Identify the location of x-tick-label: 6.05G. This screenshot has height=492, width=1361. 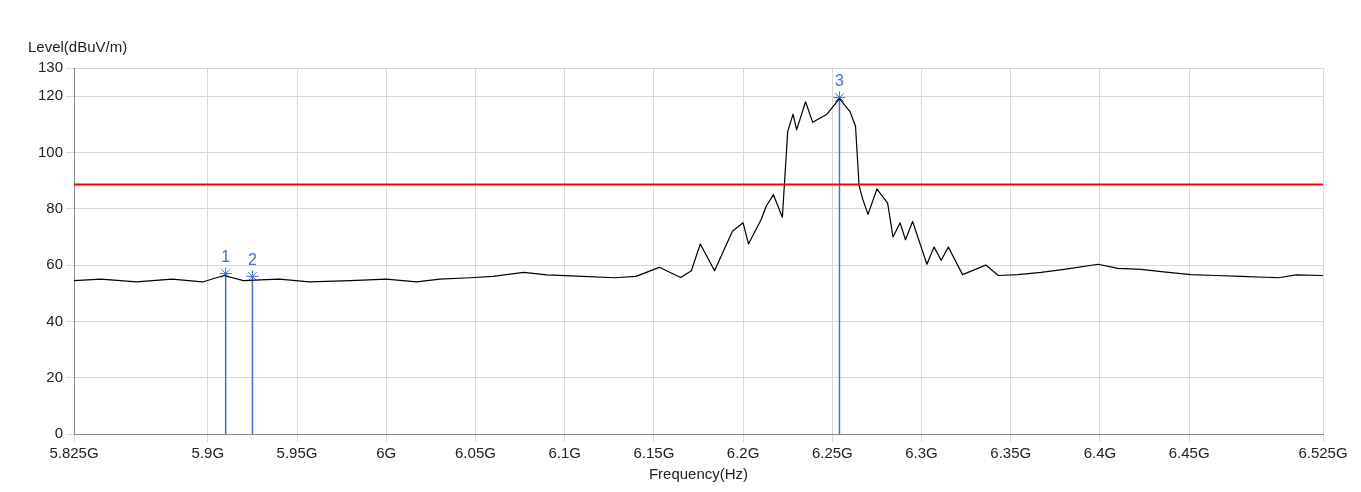
(475, 453).